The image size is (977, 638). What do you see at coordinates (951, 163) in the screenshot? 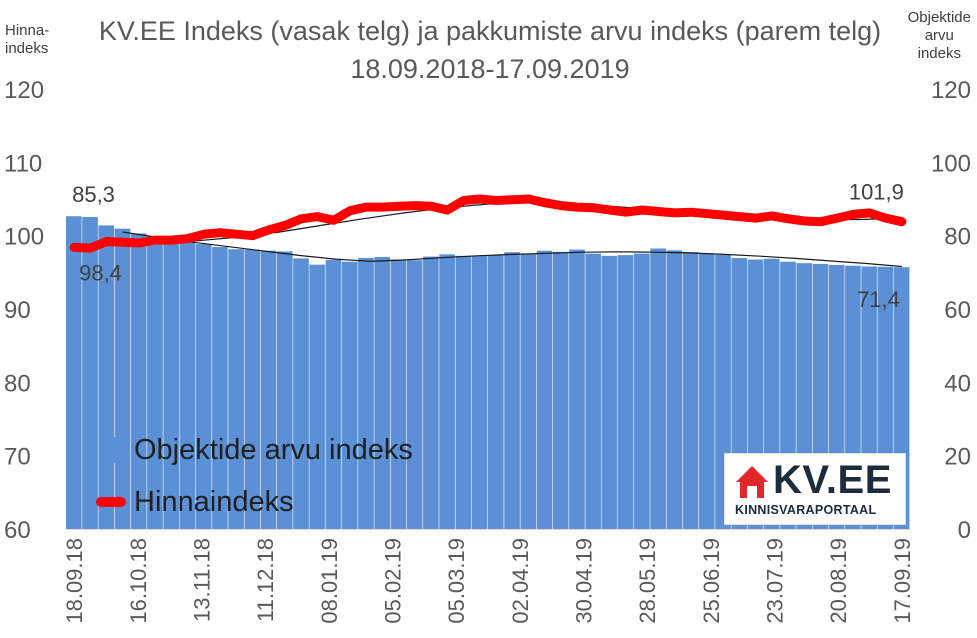
I see `right-tick-label: 100` at bounding box center [951, 163].